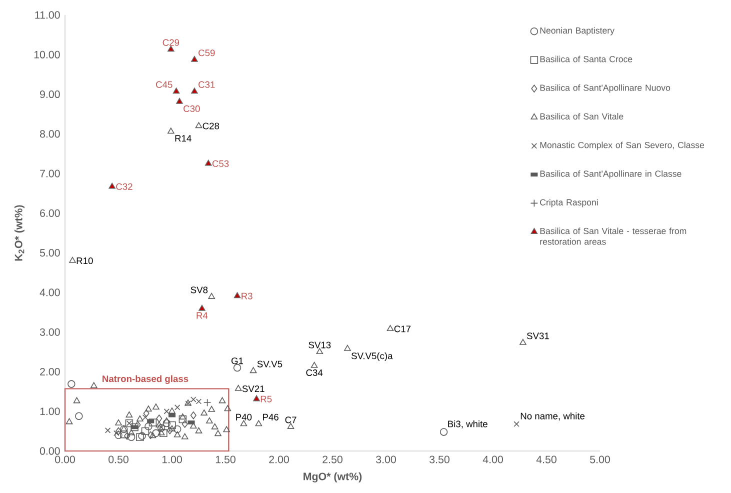  I want to click on annotation: No name, white, so click(552, 416).